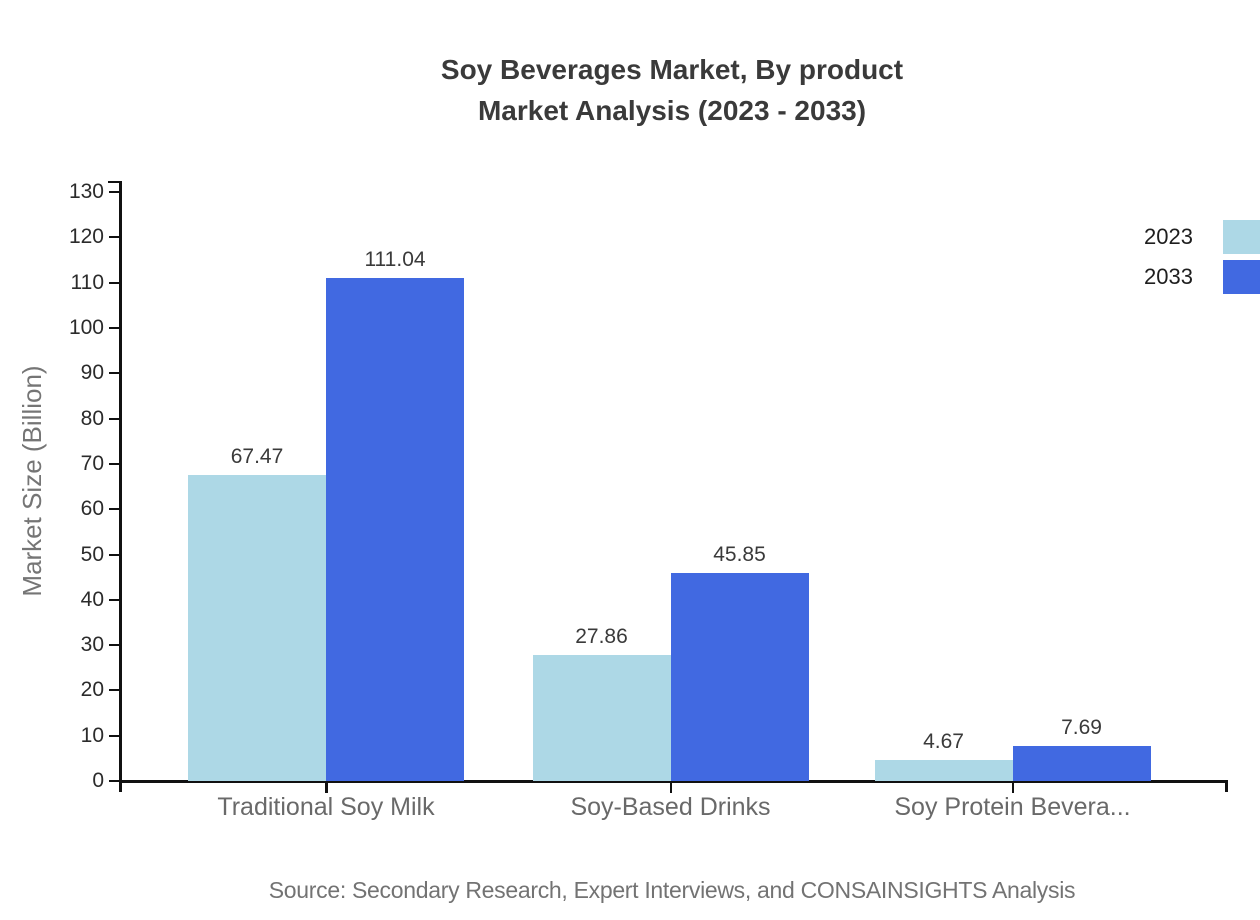  What do you see at coordinates (739, 677) in the screenshot?
I see `bar-2033-soy-based-drinks` at bounding box center [739, 677].